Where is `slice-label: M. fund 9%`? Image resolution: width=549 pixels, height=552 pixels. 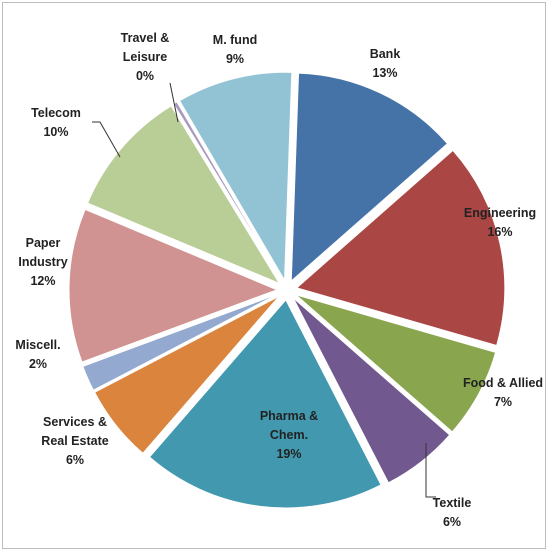 slice-label: M. fund 9% is located at coordinates (235, 49).